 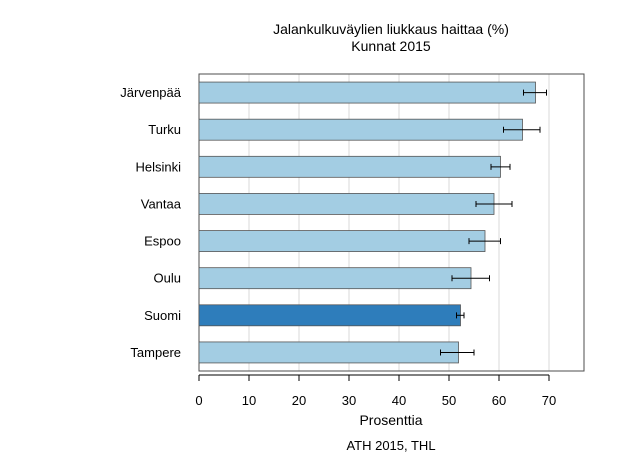 I want to click on error-bar-helsinki, so click(x=500, y=166).